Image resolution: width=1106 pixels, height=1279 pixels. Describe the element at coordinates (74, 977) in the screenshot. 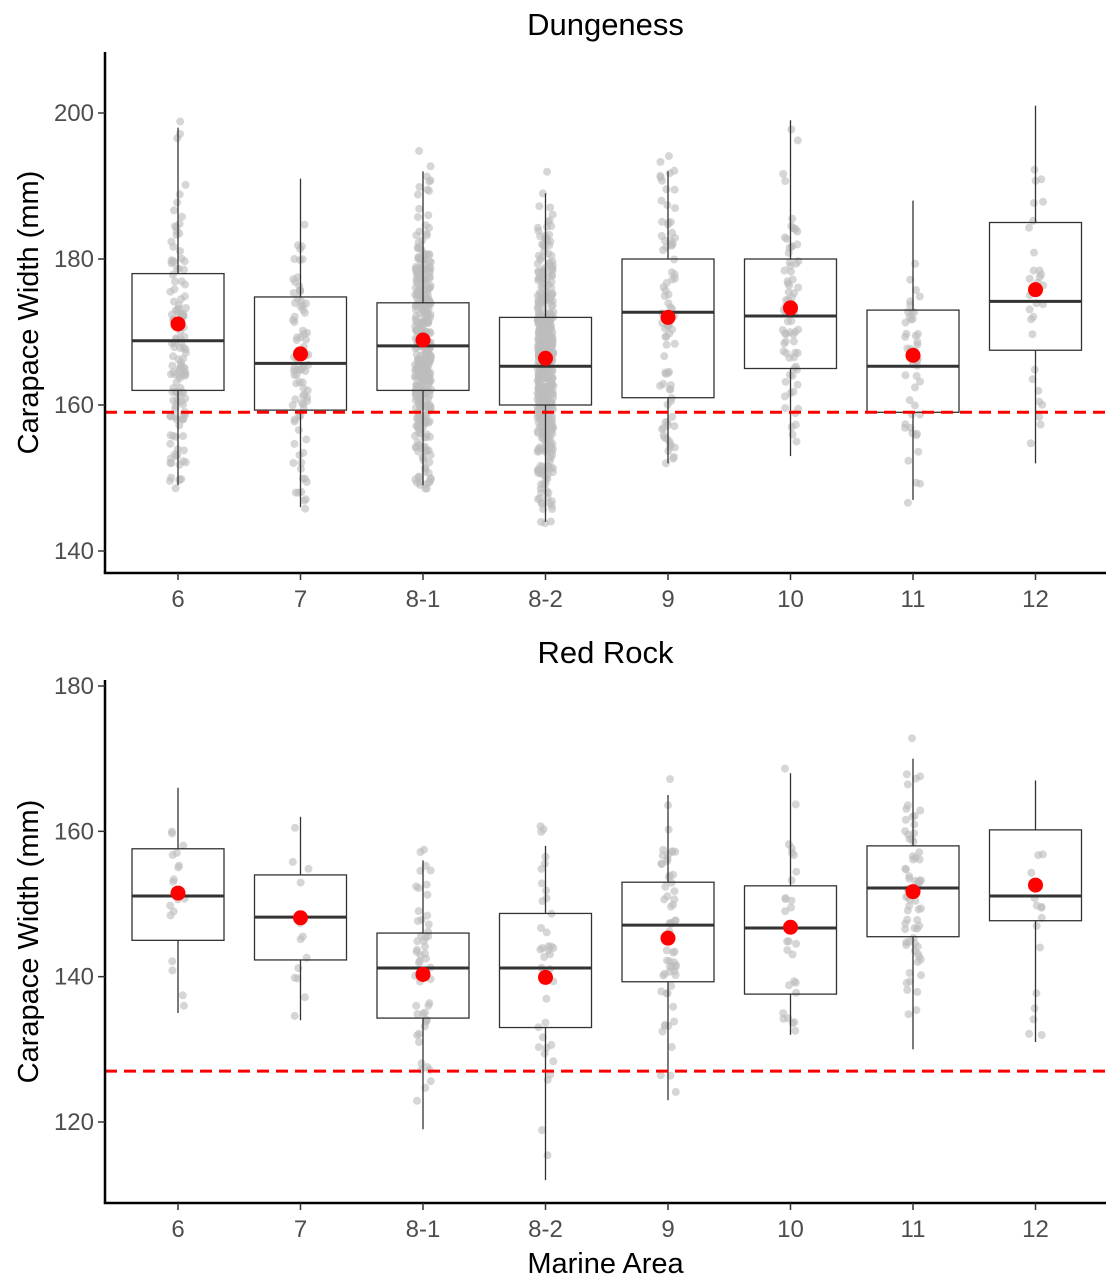

I see `y-tick-label: 140` at that location.